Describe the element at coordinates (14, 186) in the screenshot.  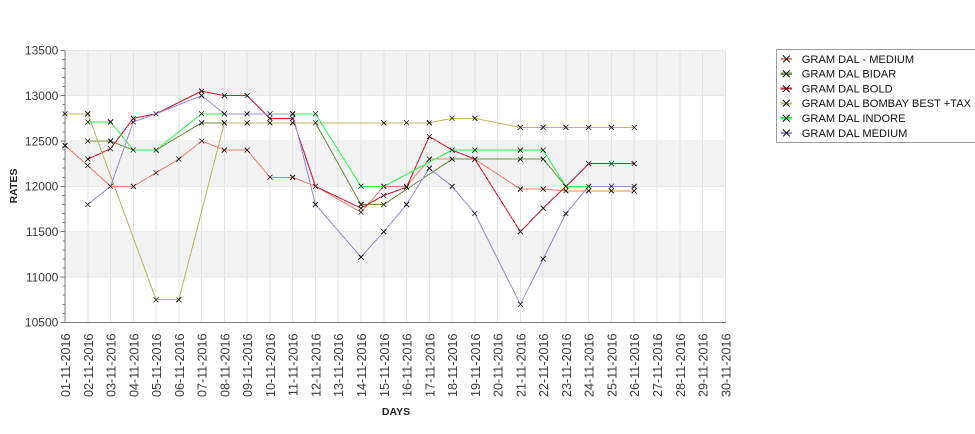
I see `svg-text: RATES` at that location.